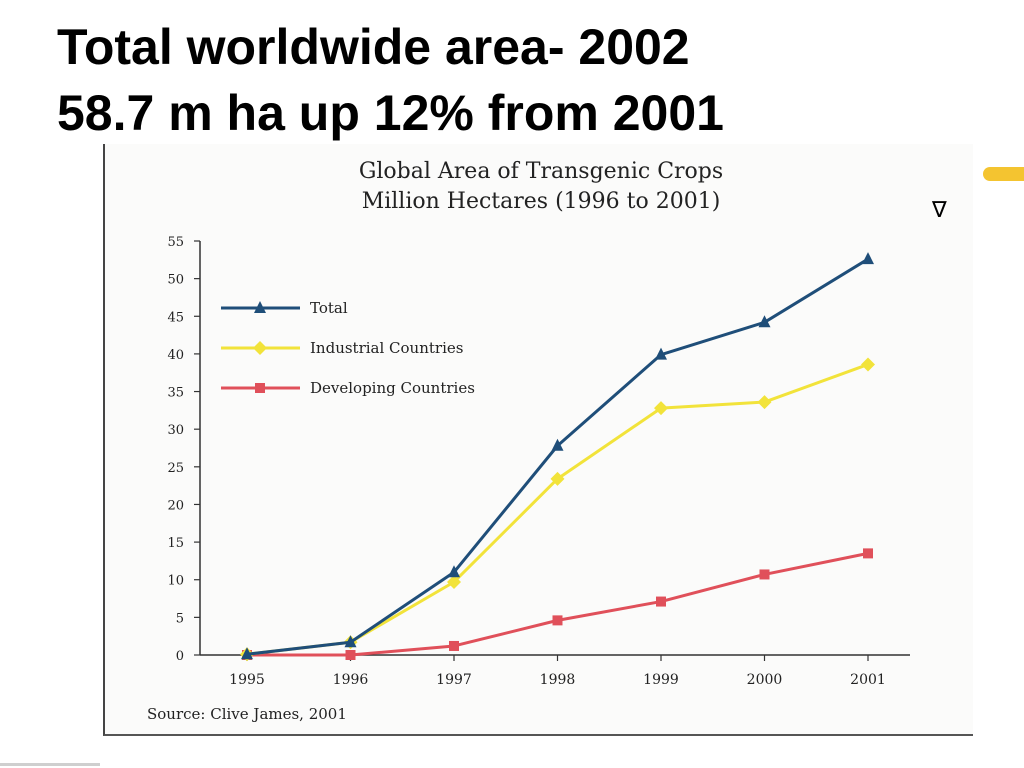 This screenshot has height=768, width=1024. I want to click on legend-label: Developing Countries, so click(392, 388).